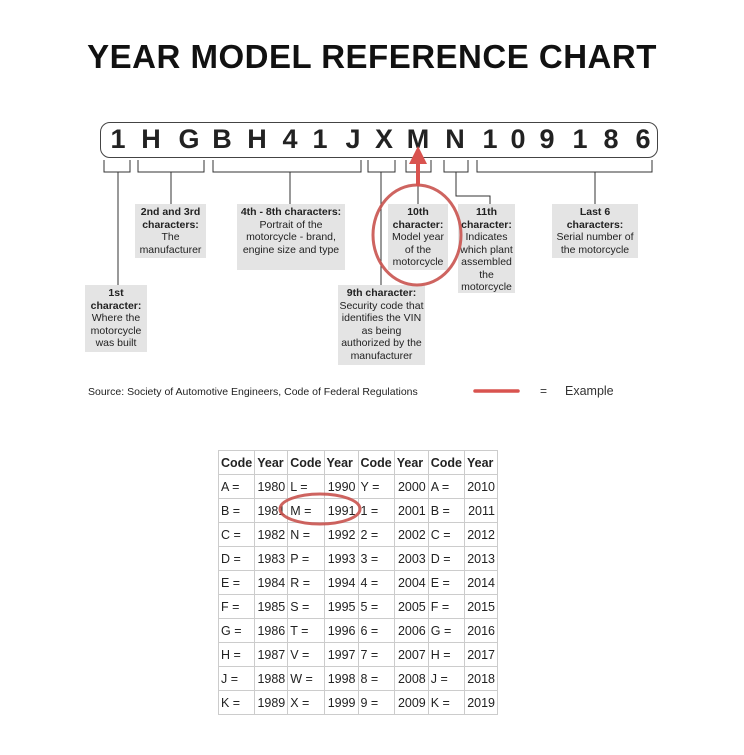  Describe the element at coordinates (341, 702) in the screenshot. I see `year-cell: 1999` at that location.